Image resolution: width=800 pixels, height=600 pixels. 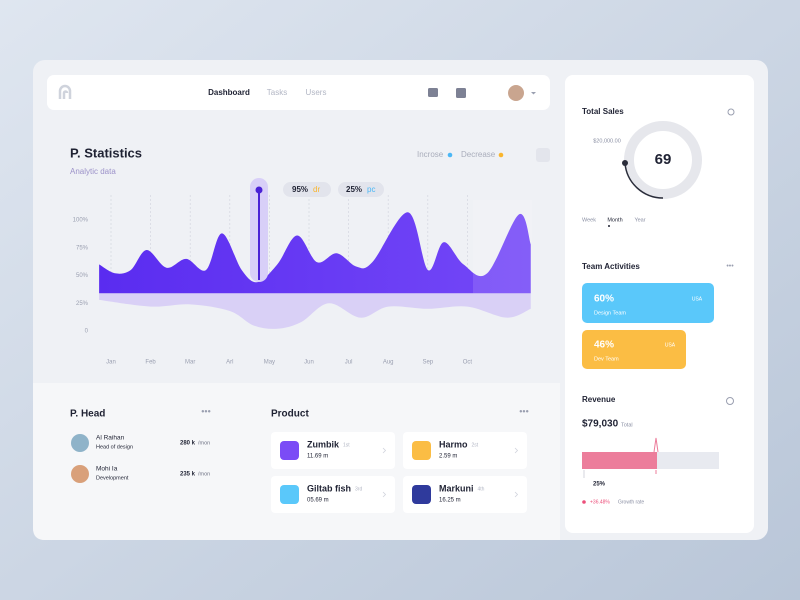 I want to click on legend-label: Incrose, so click(x=430, y=154).